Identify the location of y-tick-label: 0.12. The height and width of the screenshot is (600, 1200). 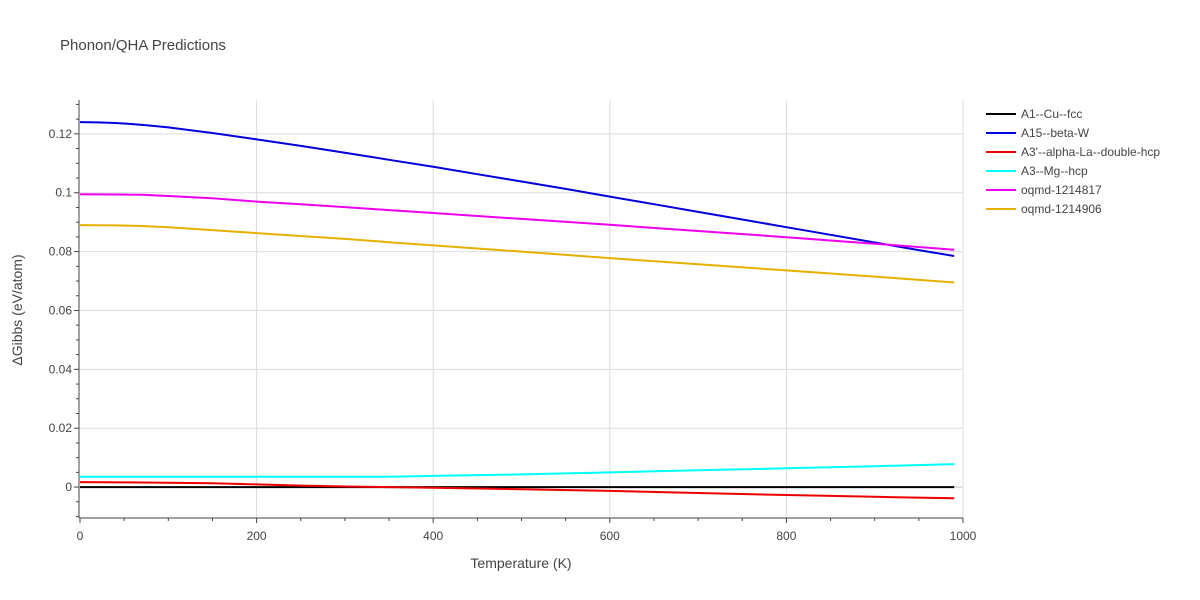
(61, 134).